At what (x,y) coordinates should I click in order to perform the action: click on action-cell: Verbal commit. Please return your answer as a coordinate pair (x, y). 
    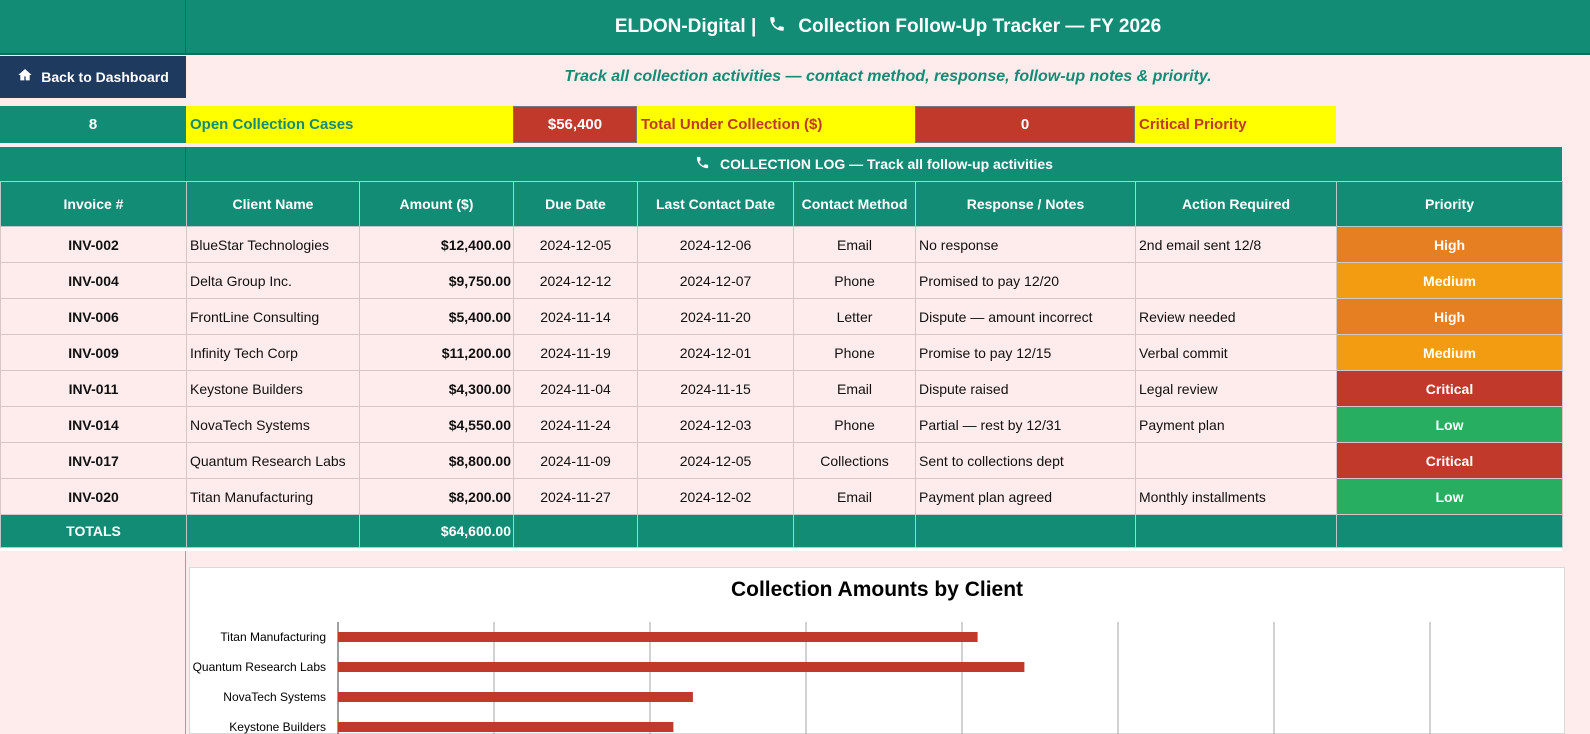
    Looking at the image, I should click on (1236, 352).